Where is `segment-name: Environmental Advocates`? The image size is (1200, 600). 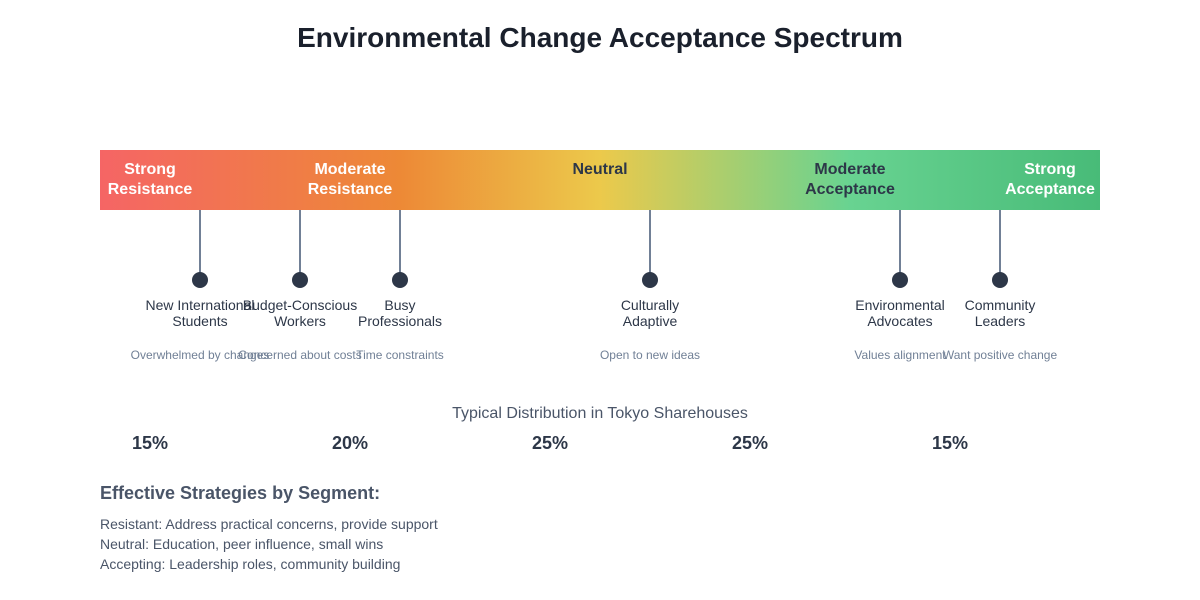 segment-name: Environmental Advocates is located at coordinates (900, 313).